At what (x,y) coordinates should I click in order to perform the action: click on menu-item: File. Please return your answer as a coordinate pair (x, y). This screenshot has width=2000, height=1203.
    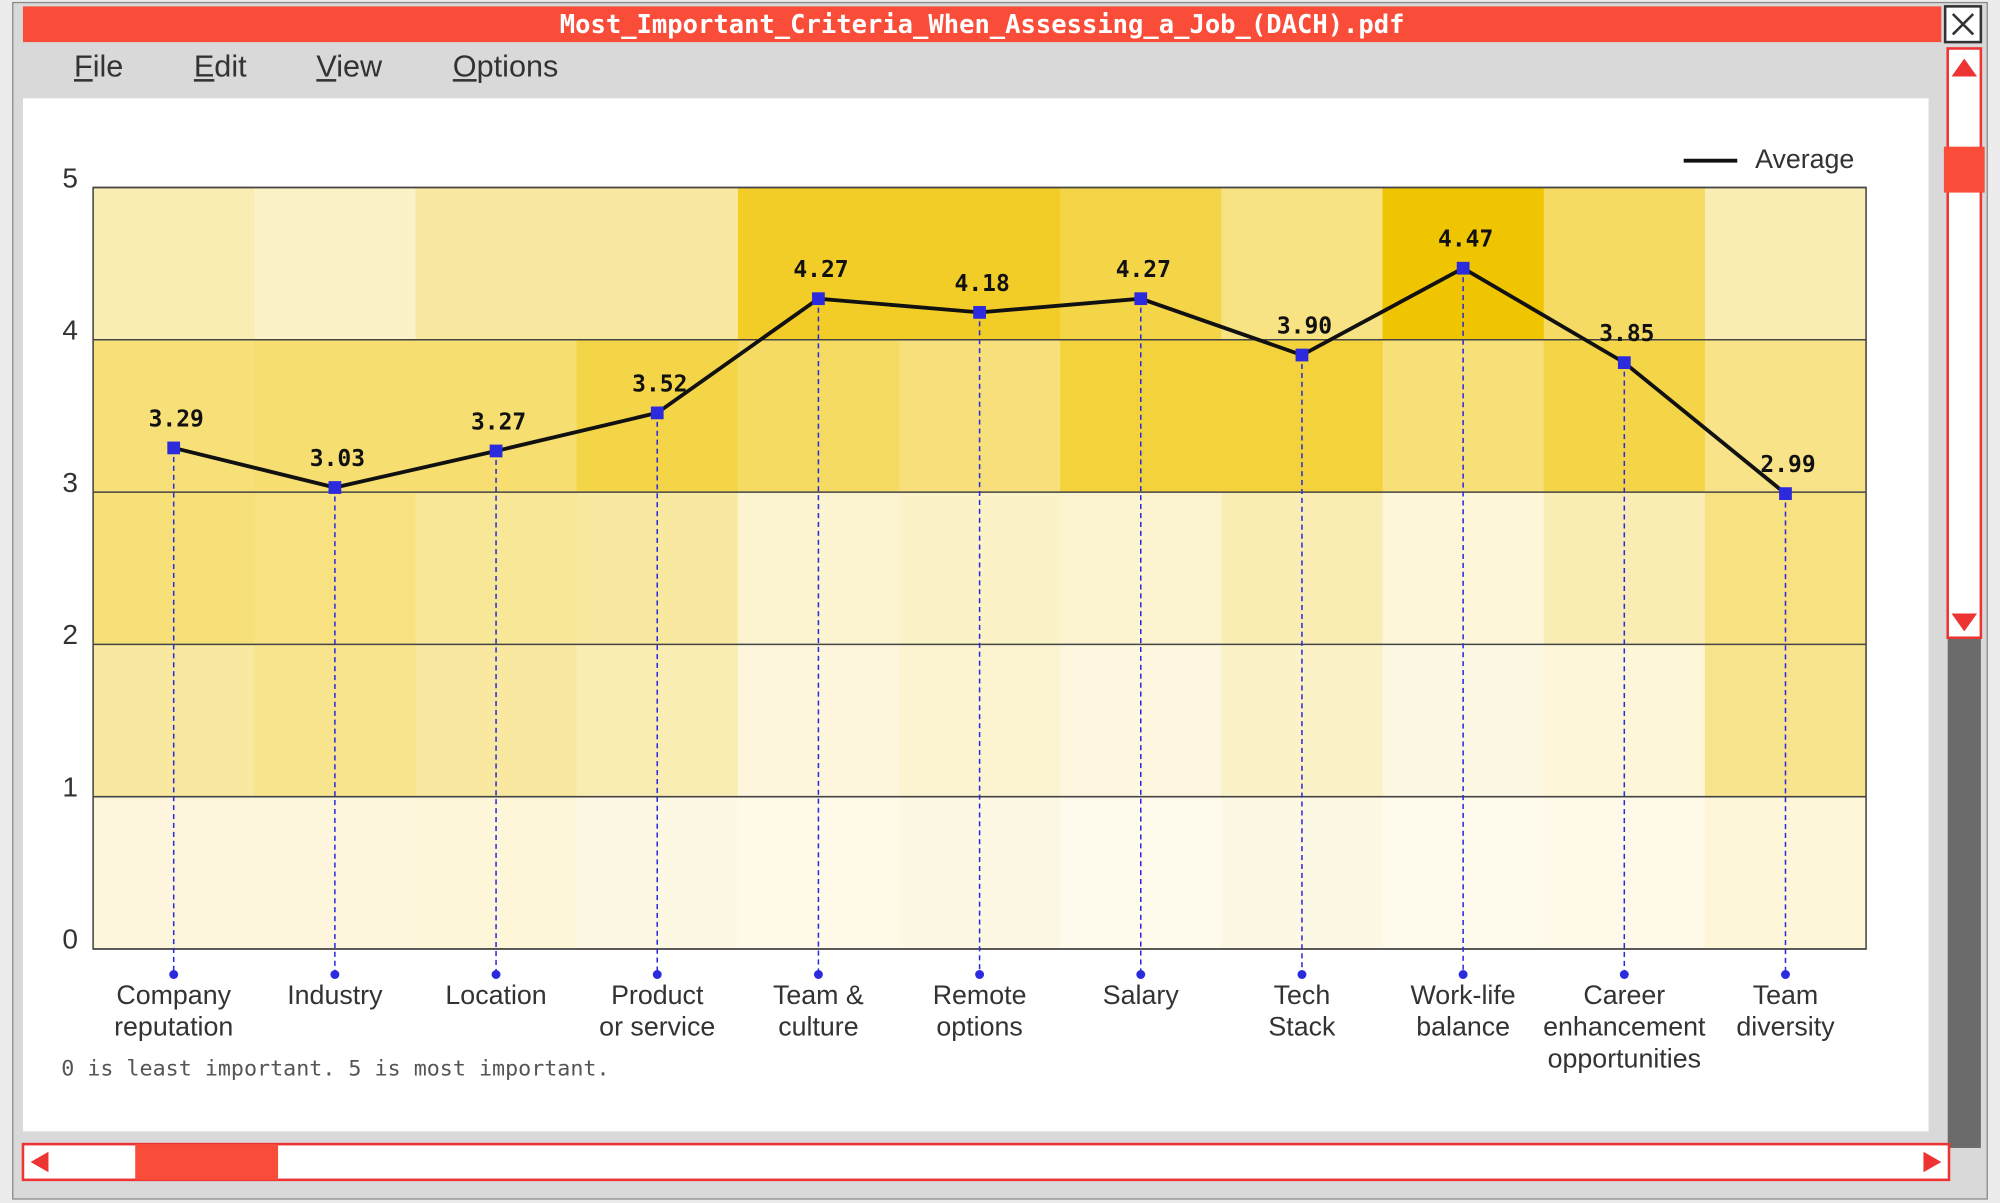
    Looking at the image, I should click on (98, 67).